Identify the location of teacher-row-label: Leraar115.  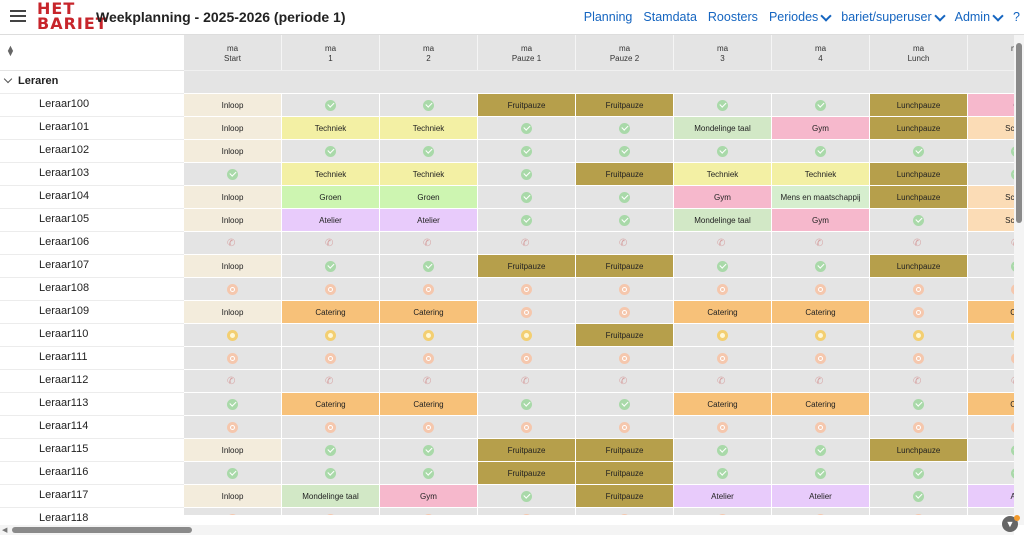
(92, 449).